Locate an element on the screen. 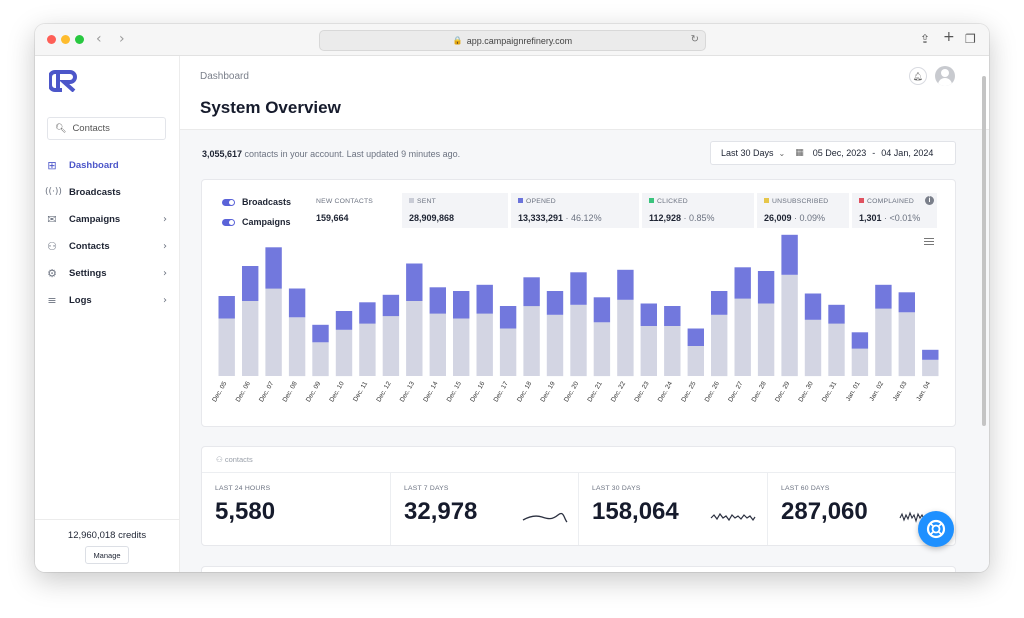  manage-button: Manage is located at coordinates (107, 555).